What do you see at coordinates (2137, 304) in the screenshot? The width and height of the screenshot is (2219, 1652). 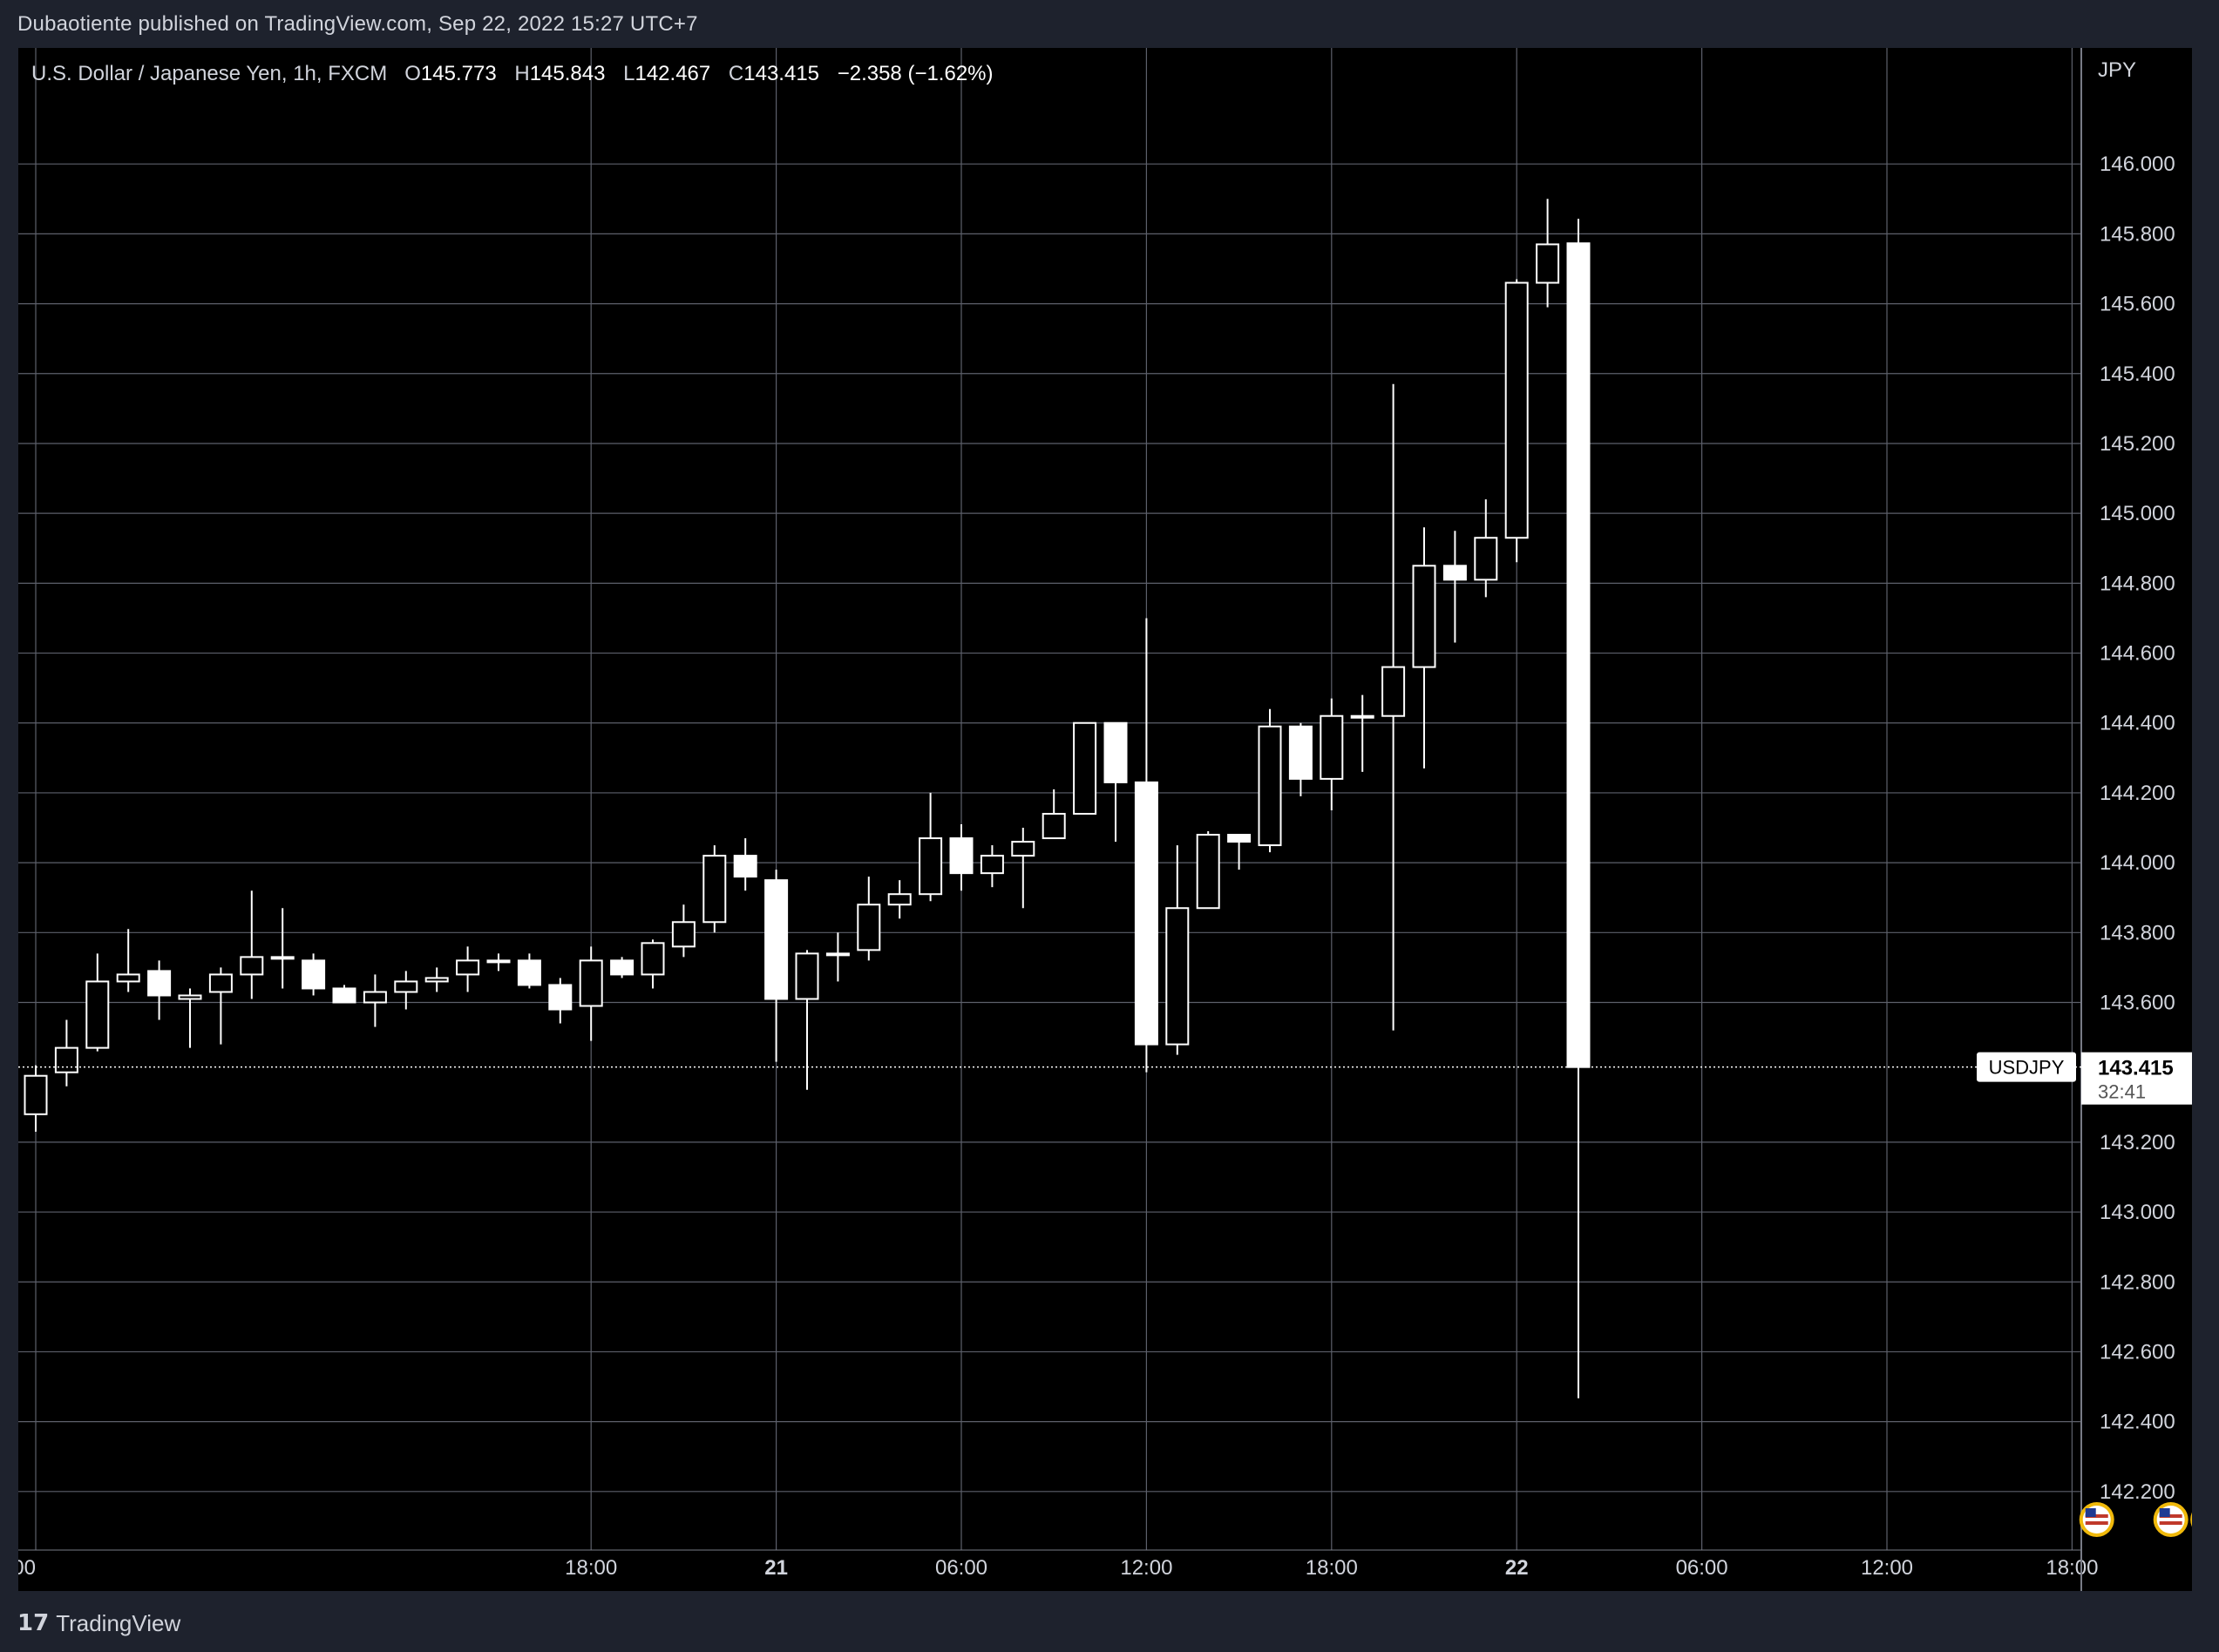 I see `price-tick-label: 145.600` at bounding box center [2137, 304].